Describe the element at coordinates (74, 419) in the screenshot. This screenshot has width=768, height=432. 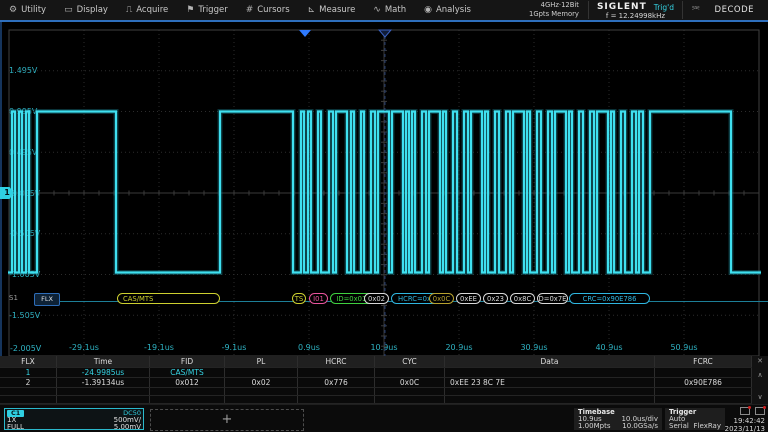
I see `channel1-box: C1 DC50 1X 500mV/ FULL 5.00mV` at that location.